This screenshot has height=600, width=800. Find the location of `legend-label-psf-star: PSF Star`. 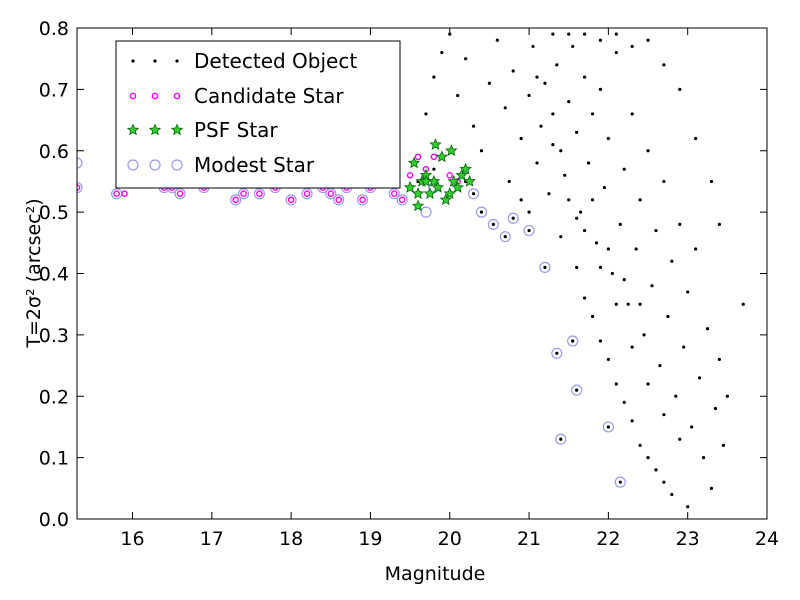

legend-label-psf-star: PSF Star is located at coordinates (236, 130).